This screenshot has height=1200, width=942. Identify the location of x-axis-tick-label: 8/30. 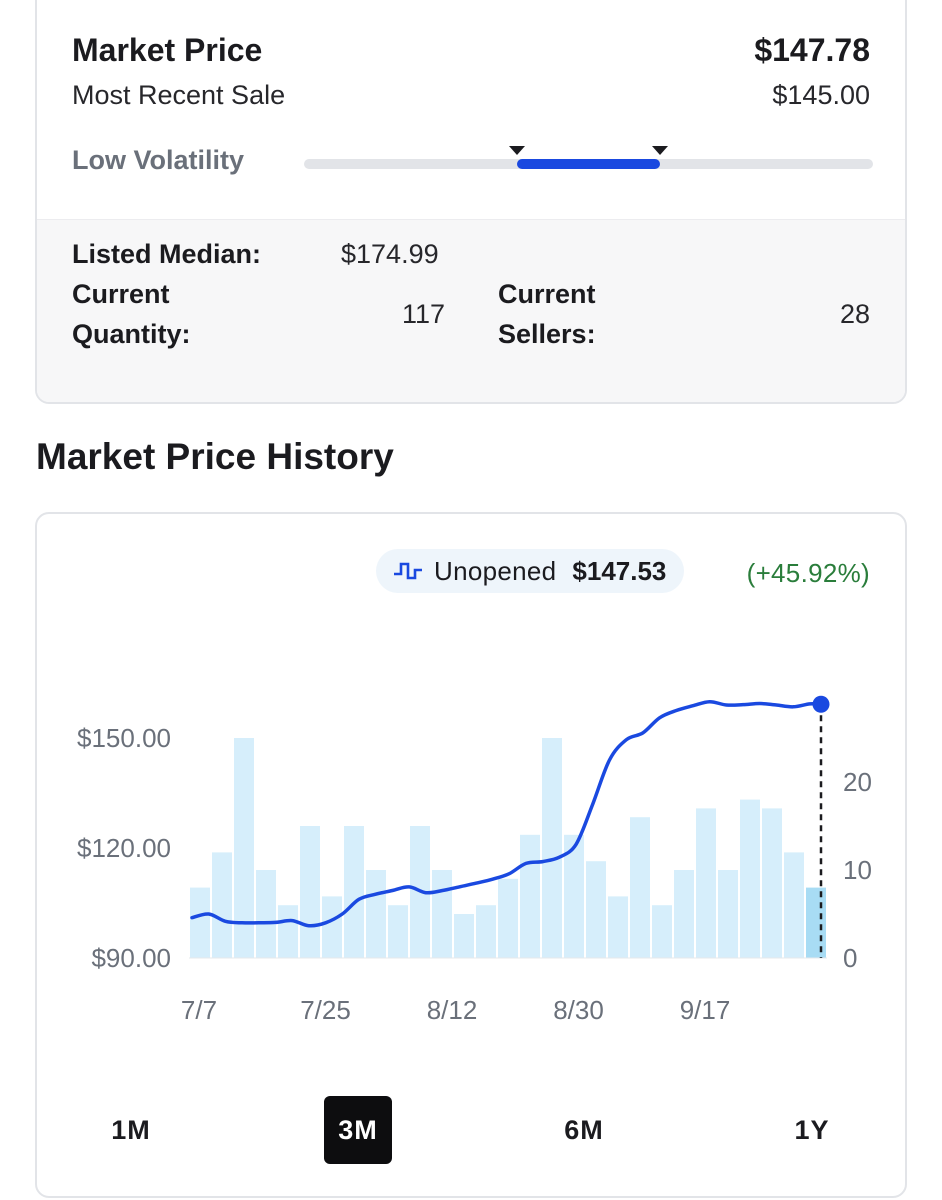
(578, 1010).